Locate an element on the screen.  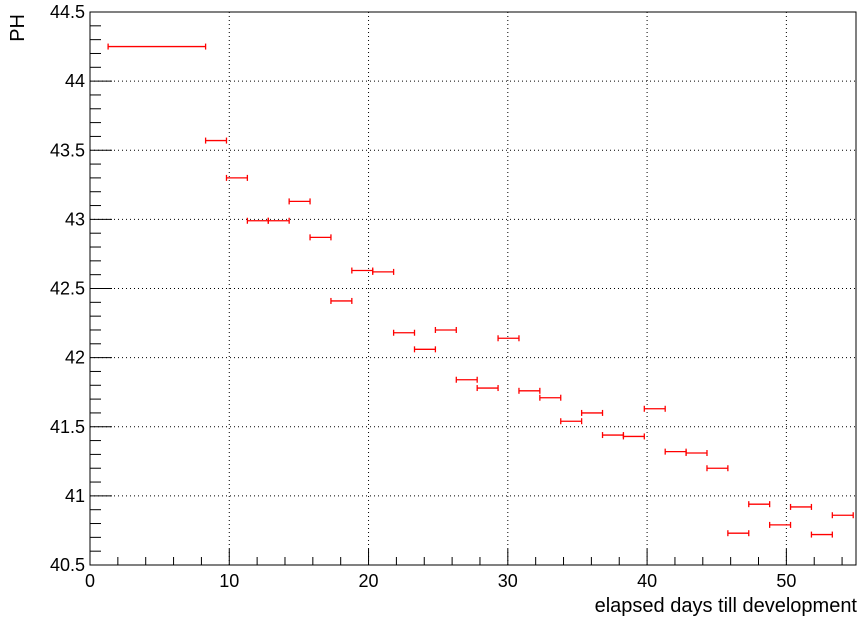
y-tick-label: 42 is located at coordinates (75, 358).